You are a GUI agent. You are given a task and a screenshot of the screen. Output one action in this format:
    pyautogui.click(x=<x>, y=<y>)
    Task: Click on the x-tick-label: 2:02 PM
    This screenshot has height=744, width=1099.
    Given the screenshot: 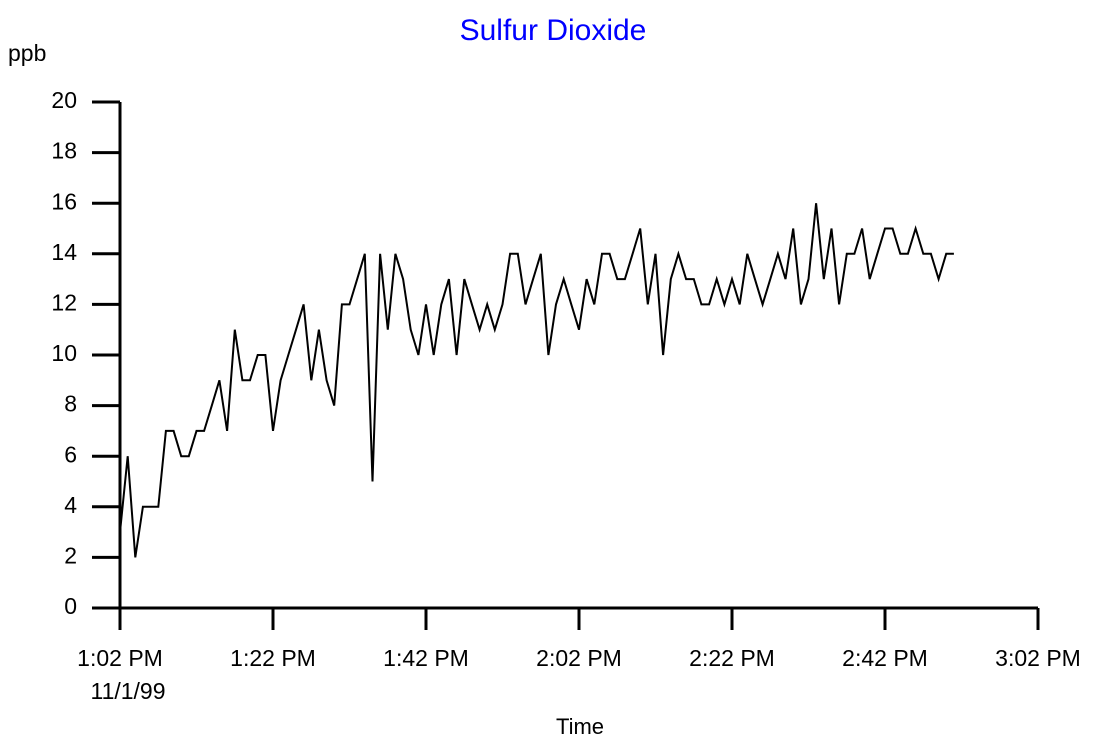 What is the action you would take?
    pyautogui.click(x=579, y=658)
    